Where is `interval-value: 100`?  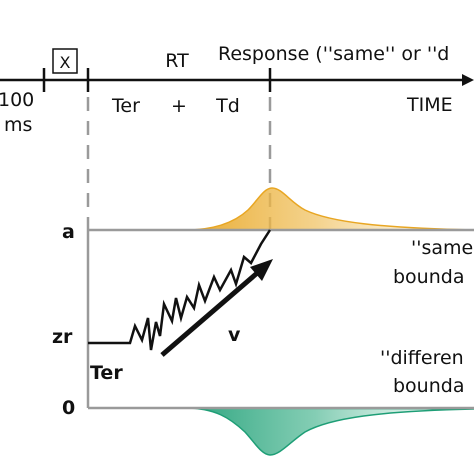
interval-value: 100 is located at coordinates (17, 100).